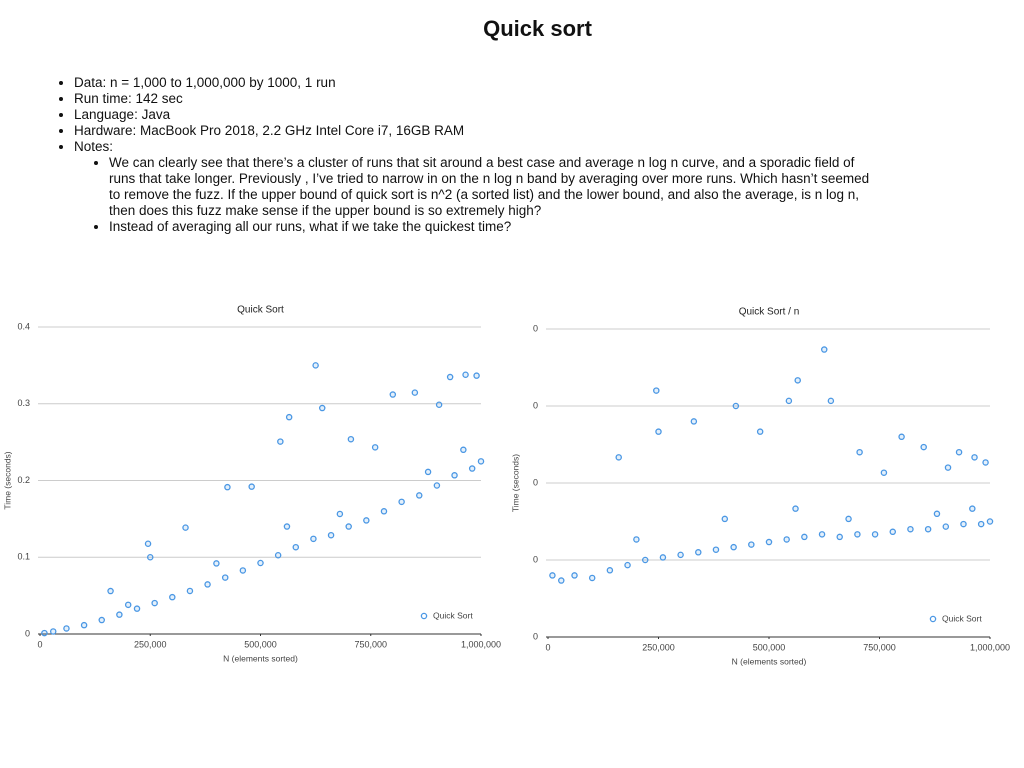  Describe the element at coordinates (23, 326) in the screenshot. I see `y-tick-label: 0.4` at that location.